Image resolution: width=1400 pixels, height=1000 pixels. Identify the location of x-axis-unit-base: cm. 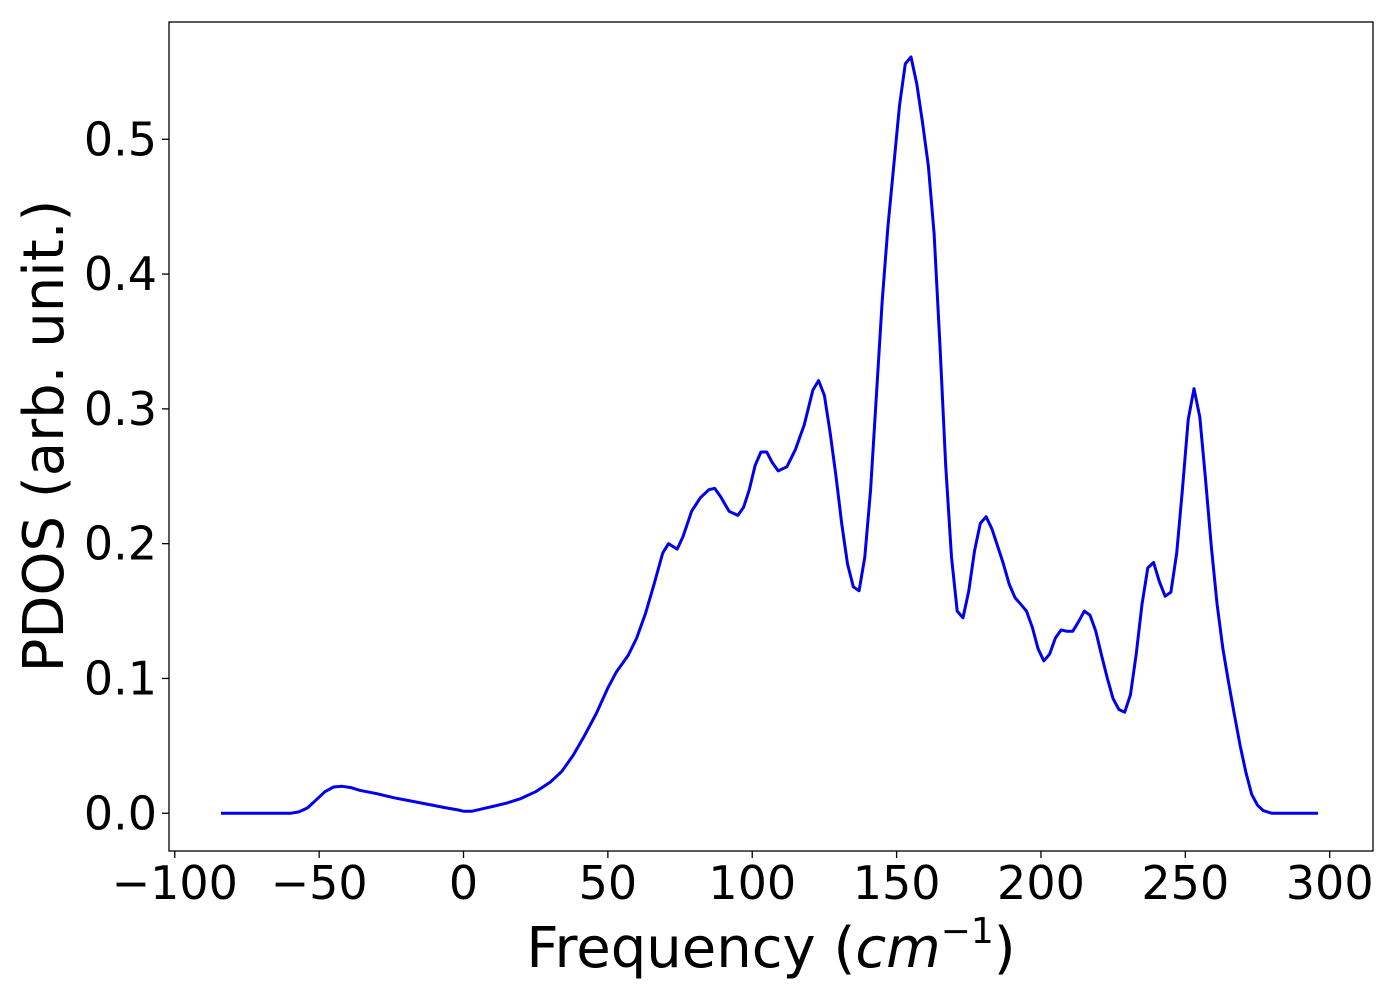
(897, 948).